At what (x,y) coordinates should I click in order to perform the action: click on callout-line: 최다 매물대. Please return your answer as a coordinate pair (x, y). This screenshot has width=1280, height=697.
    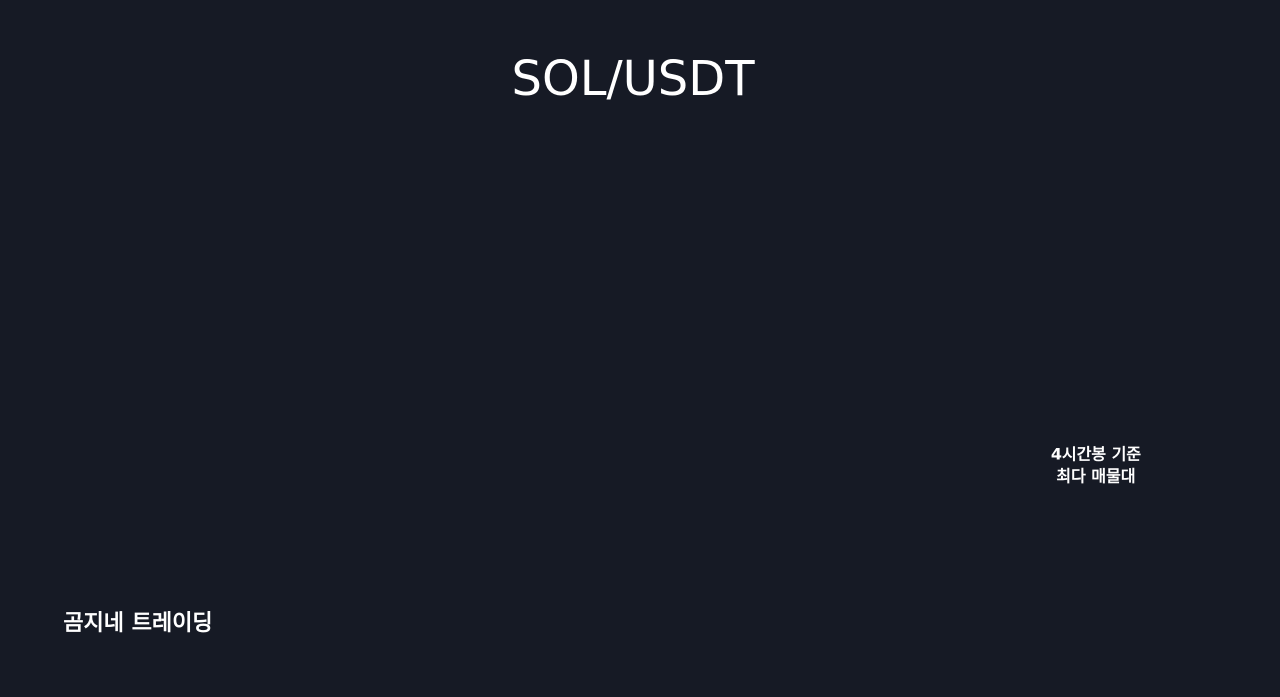
    Looking at the image, I should click on (1095, 476).